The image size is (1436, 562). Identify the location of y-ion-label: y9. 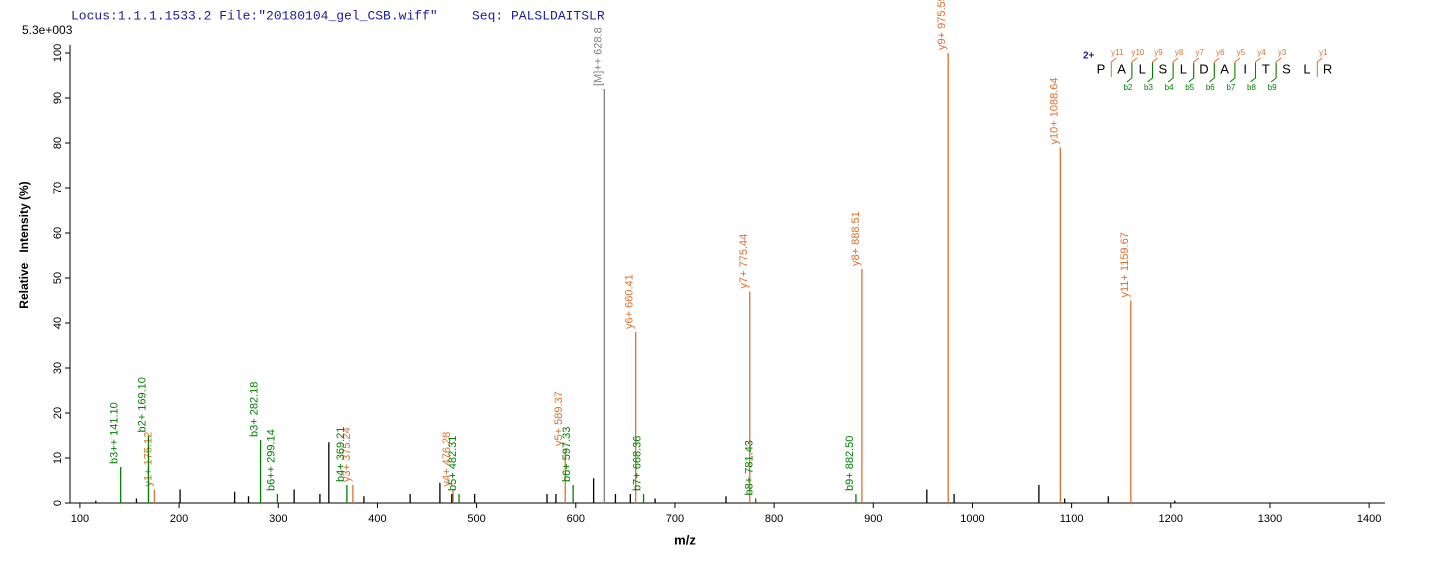
(1158, 52).